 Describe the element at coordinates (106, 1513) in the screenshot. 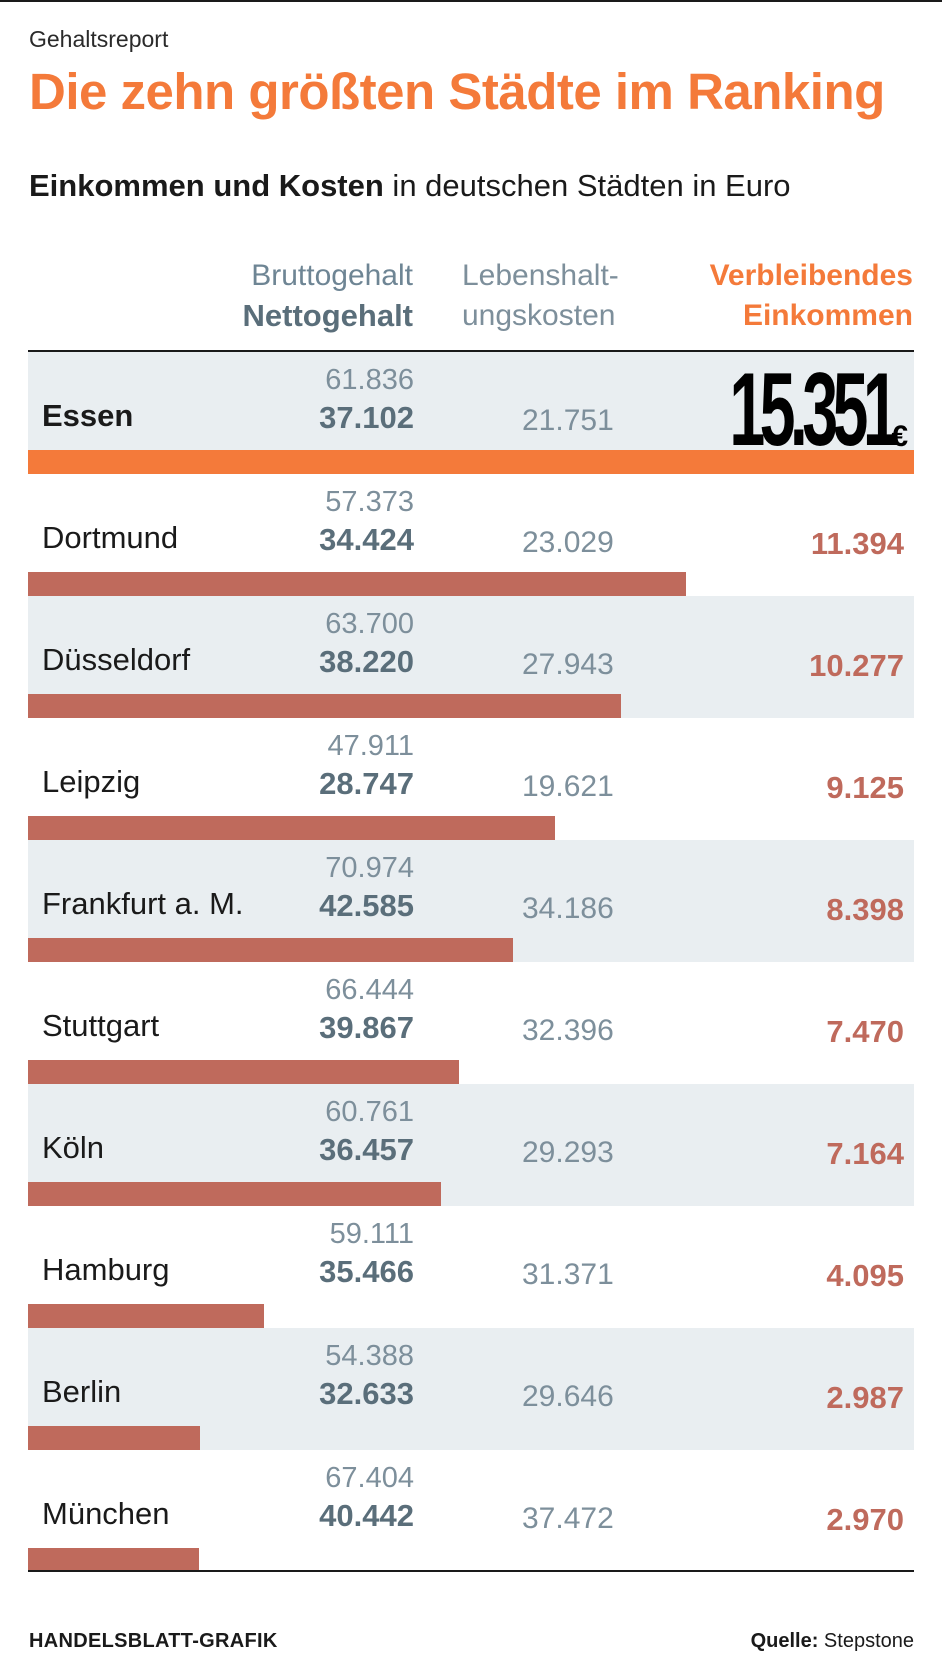

I see `city-label: München` at that location.